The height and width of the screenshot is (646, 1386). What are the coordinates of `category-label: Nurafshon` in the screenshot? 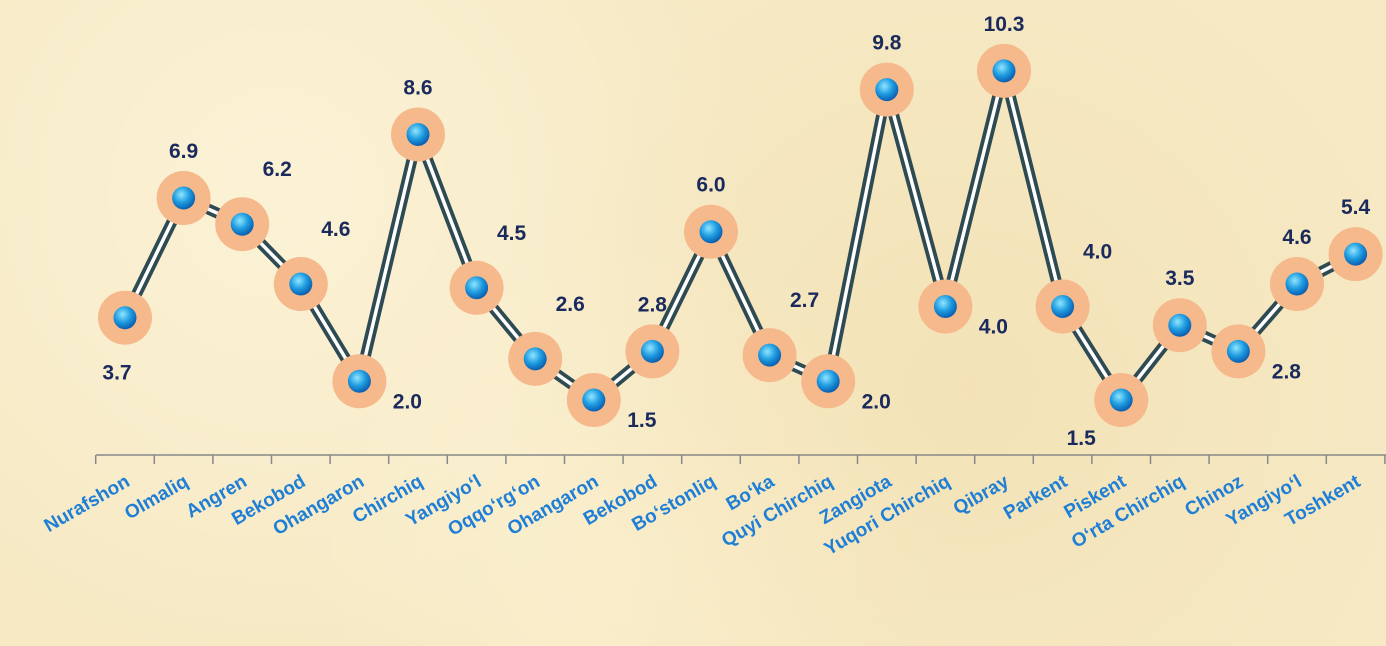 It's located at (87, 504).